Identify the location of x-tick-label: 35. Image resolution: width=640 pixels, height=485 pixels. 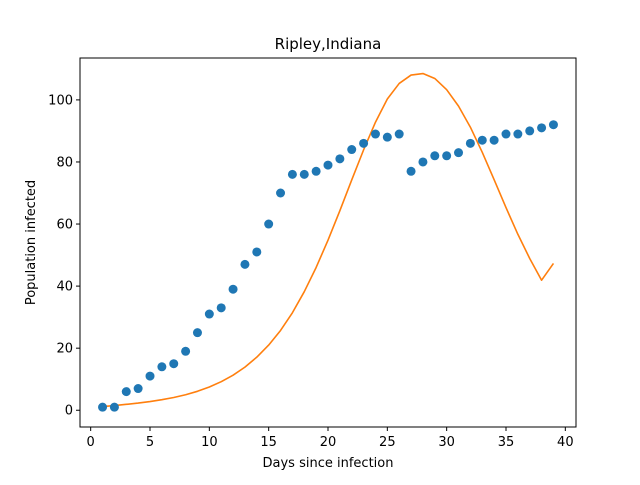
(506, 442).